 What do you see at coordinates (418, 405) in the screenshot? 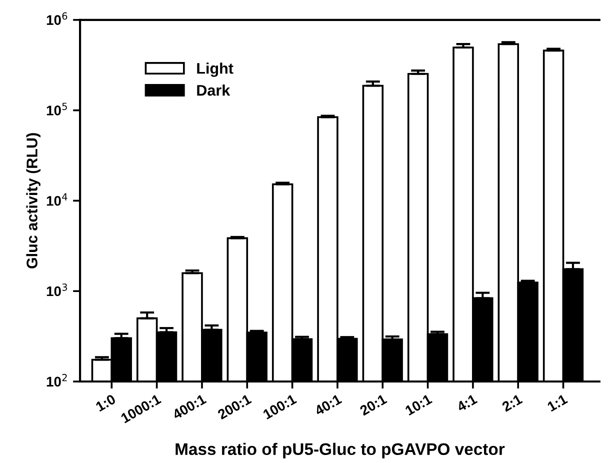
I see `x-tick-label: 10:1` at bounding box center [418, 405].